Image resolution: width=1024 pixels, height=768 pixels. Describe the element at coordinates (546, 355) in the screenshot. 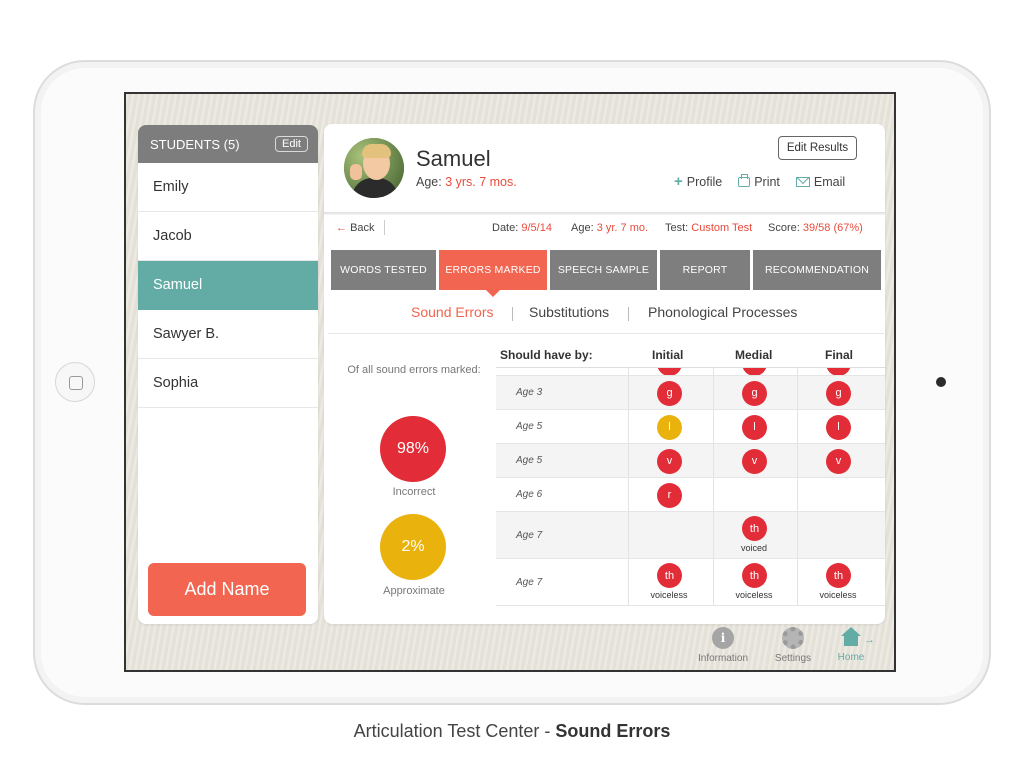

I see `header-should-have-by: Should have by:` at that location.